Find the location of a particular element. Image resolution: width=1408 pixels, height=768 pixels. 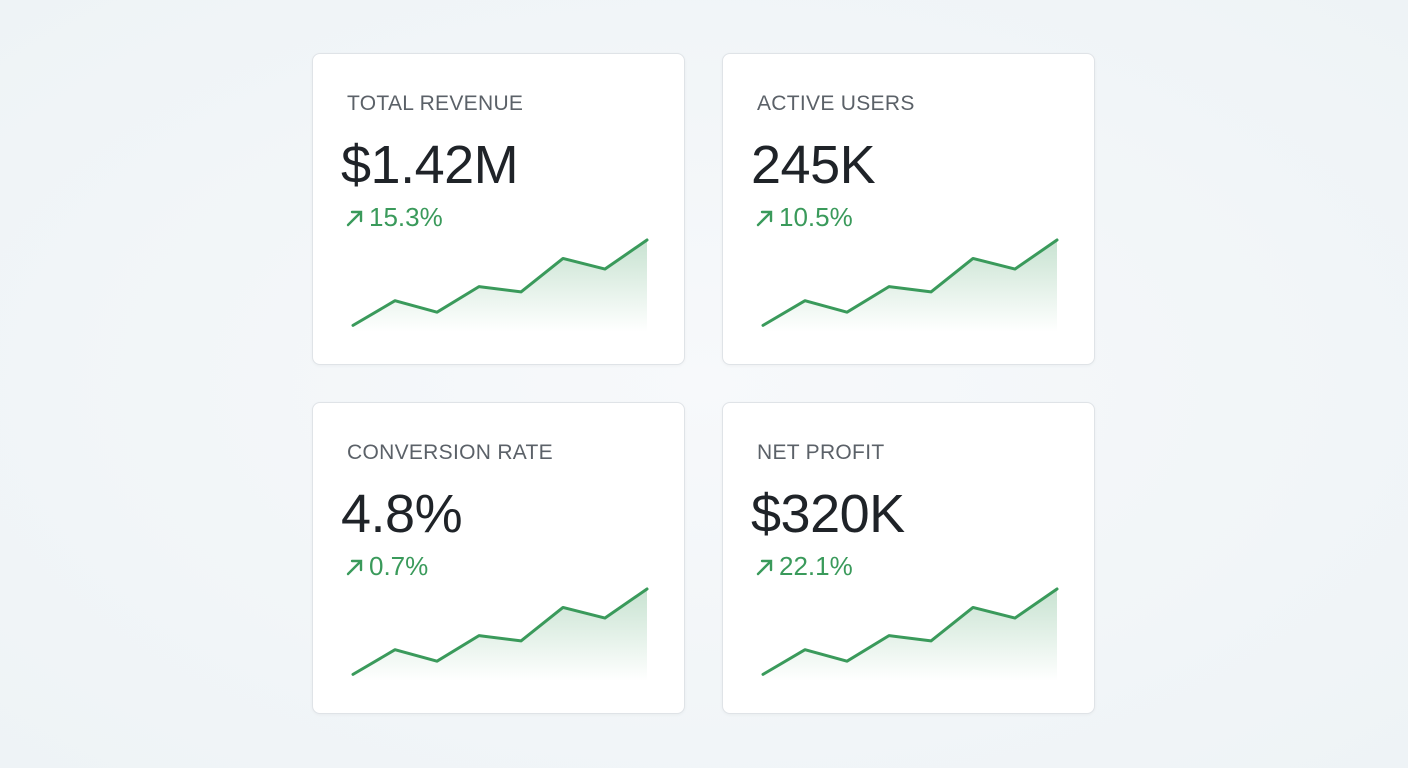

kpi-change: 22.1% is located at coordinates (804, 566).